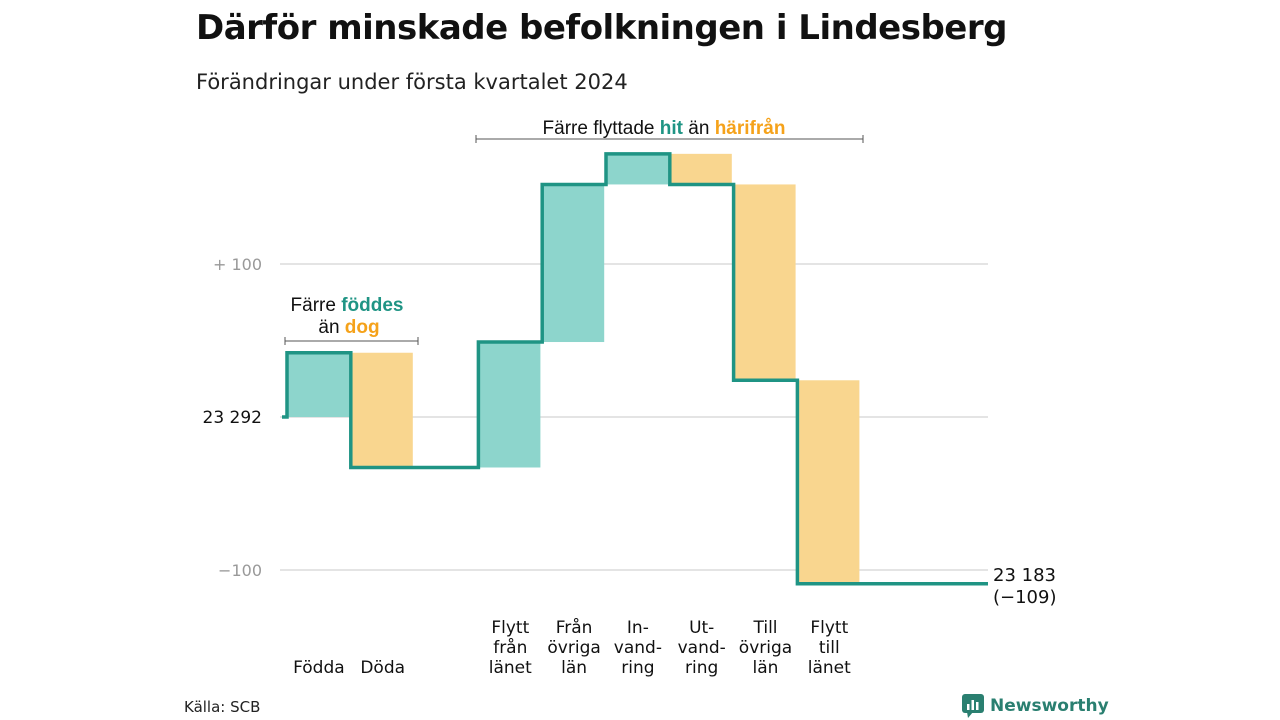 The image size is (1280, 720). What do you see at coordinates (347, 305) in the screenshot?
I see `annotation-births-line1: Färre föddes` at bounding box center [347, 305].